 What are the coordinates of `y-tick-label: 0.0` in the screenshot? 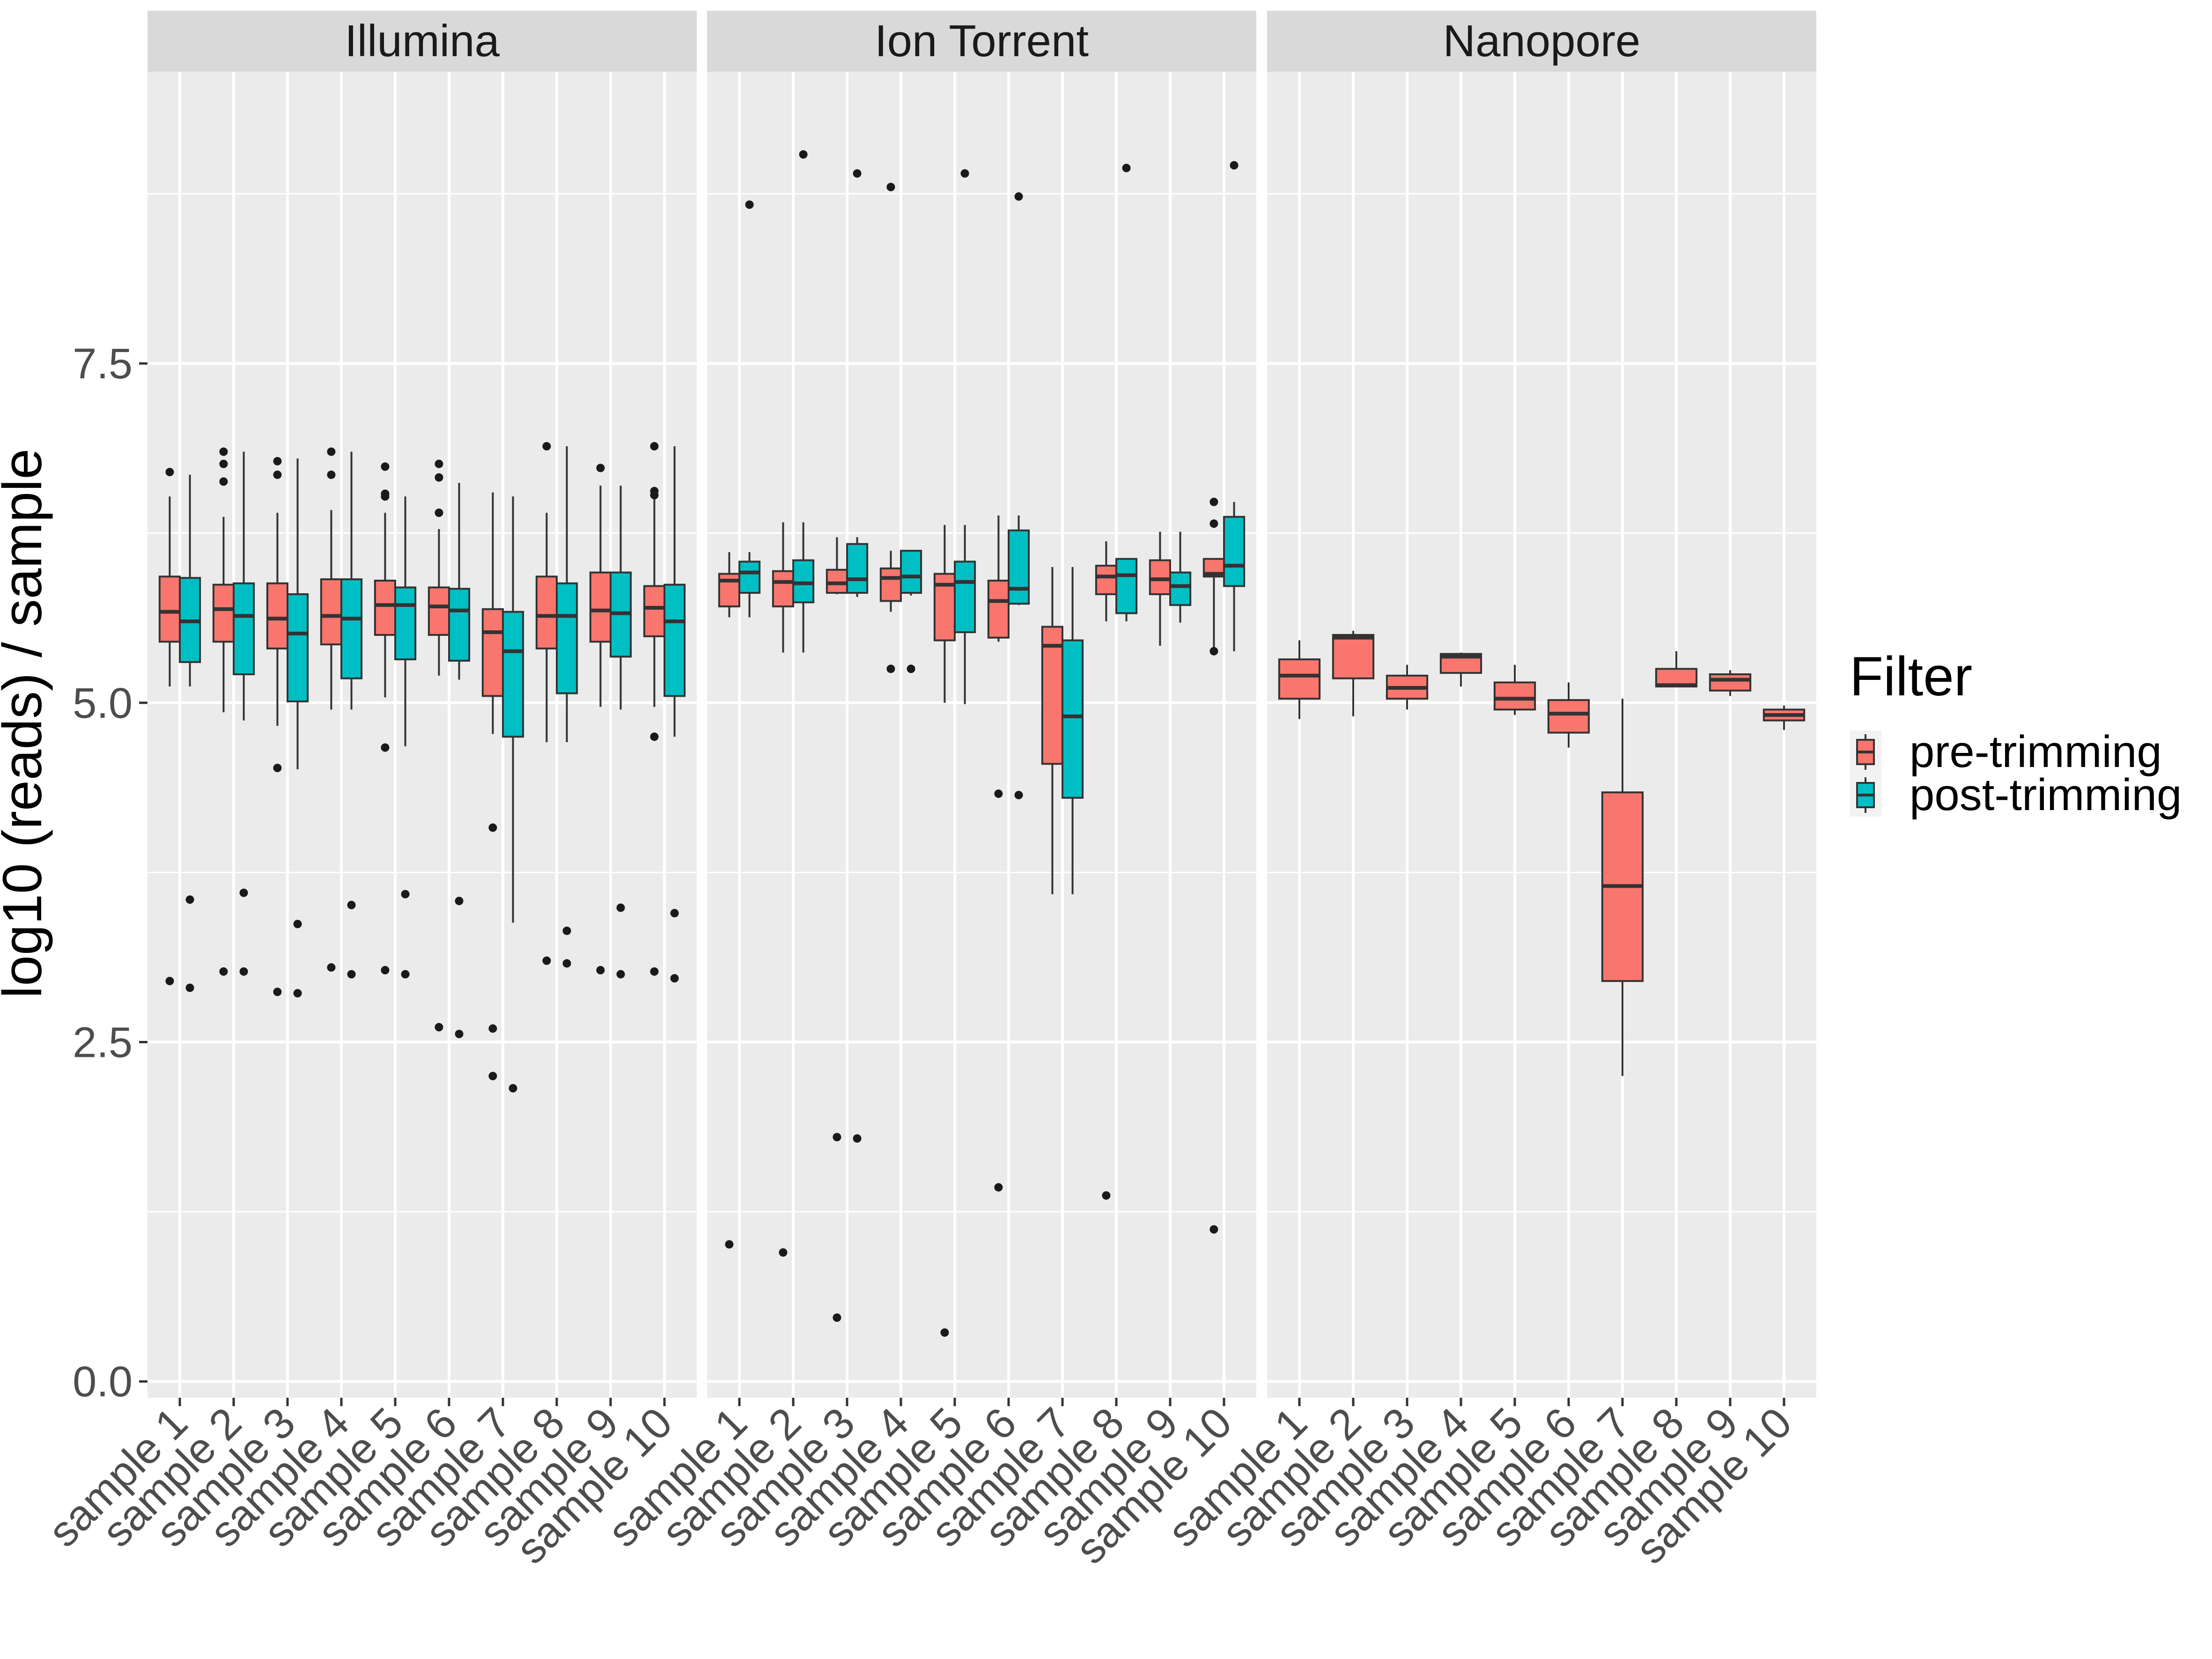 It's located at (103, 1382).